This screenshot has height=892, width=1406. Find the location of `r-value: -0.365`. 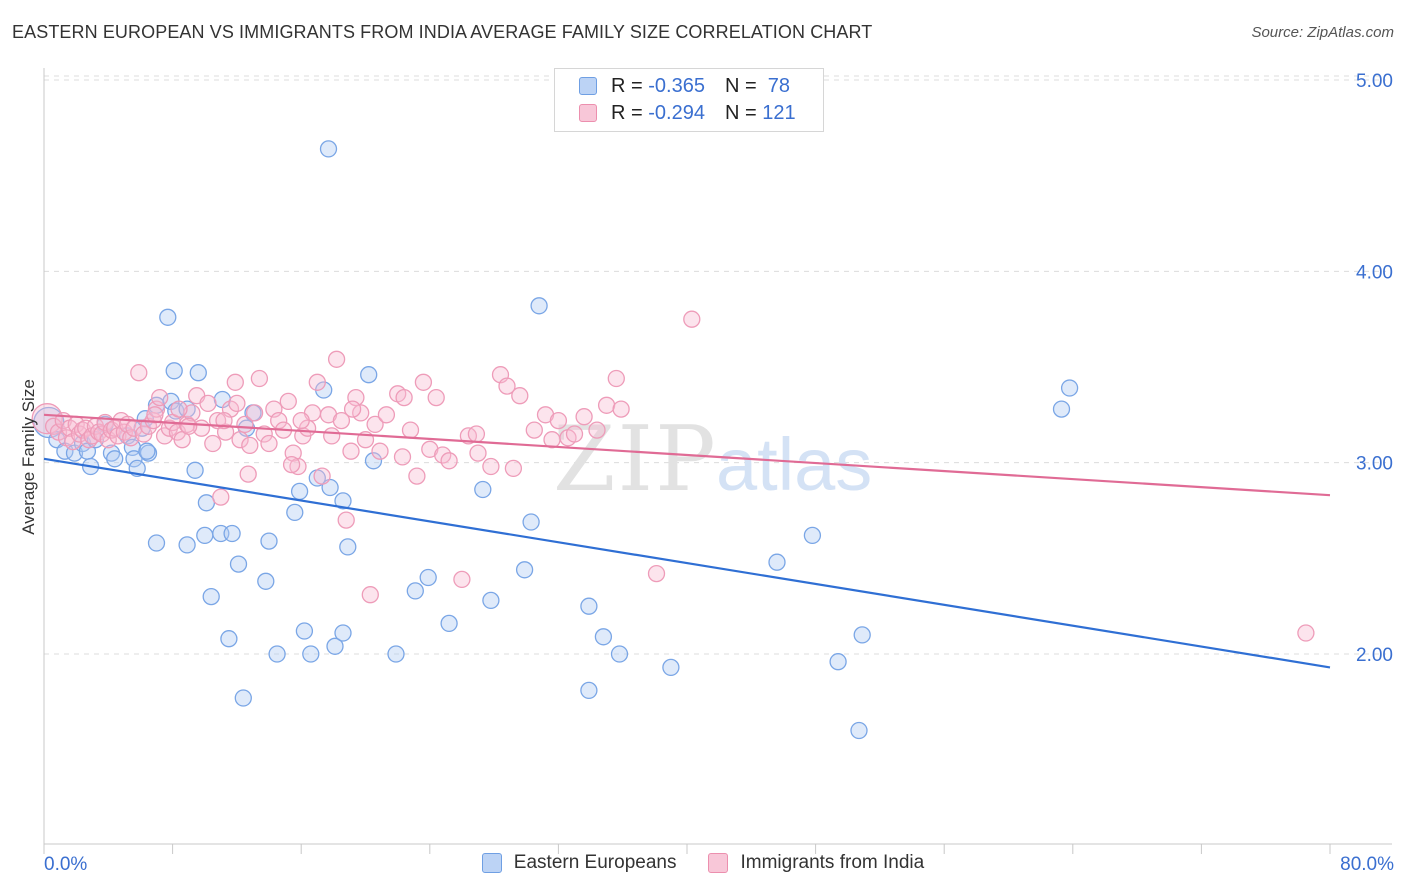

r-value: -0.365 is located at coordinates (676, 85).